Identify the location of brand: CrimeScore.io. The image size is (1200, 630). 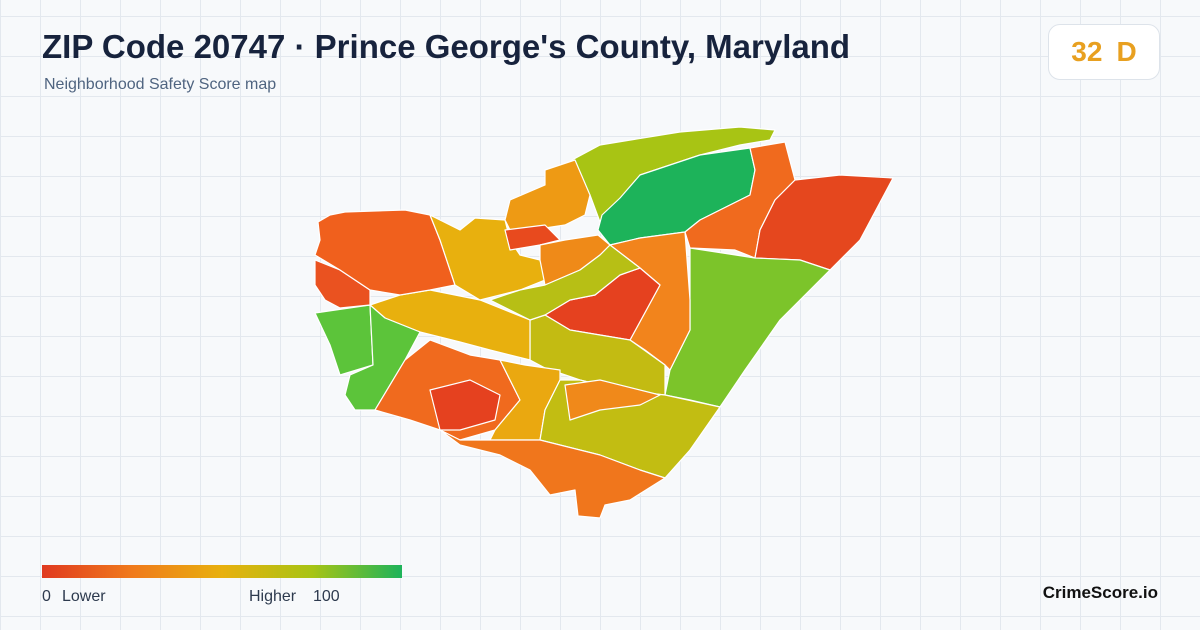
(1100, 592).